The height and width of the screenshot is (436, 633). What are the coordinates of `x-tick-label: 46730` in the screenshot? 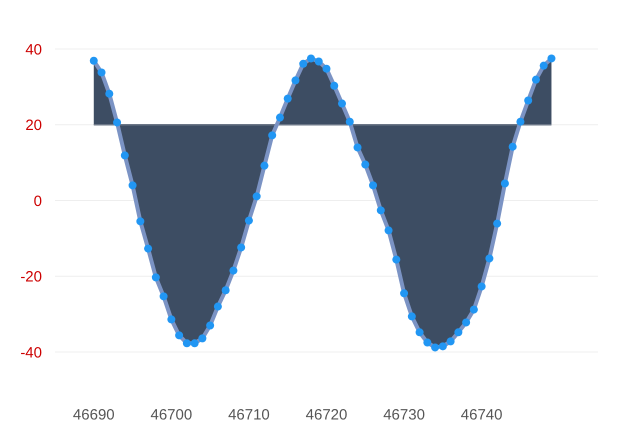 It's located at (404, 415).